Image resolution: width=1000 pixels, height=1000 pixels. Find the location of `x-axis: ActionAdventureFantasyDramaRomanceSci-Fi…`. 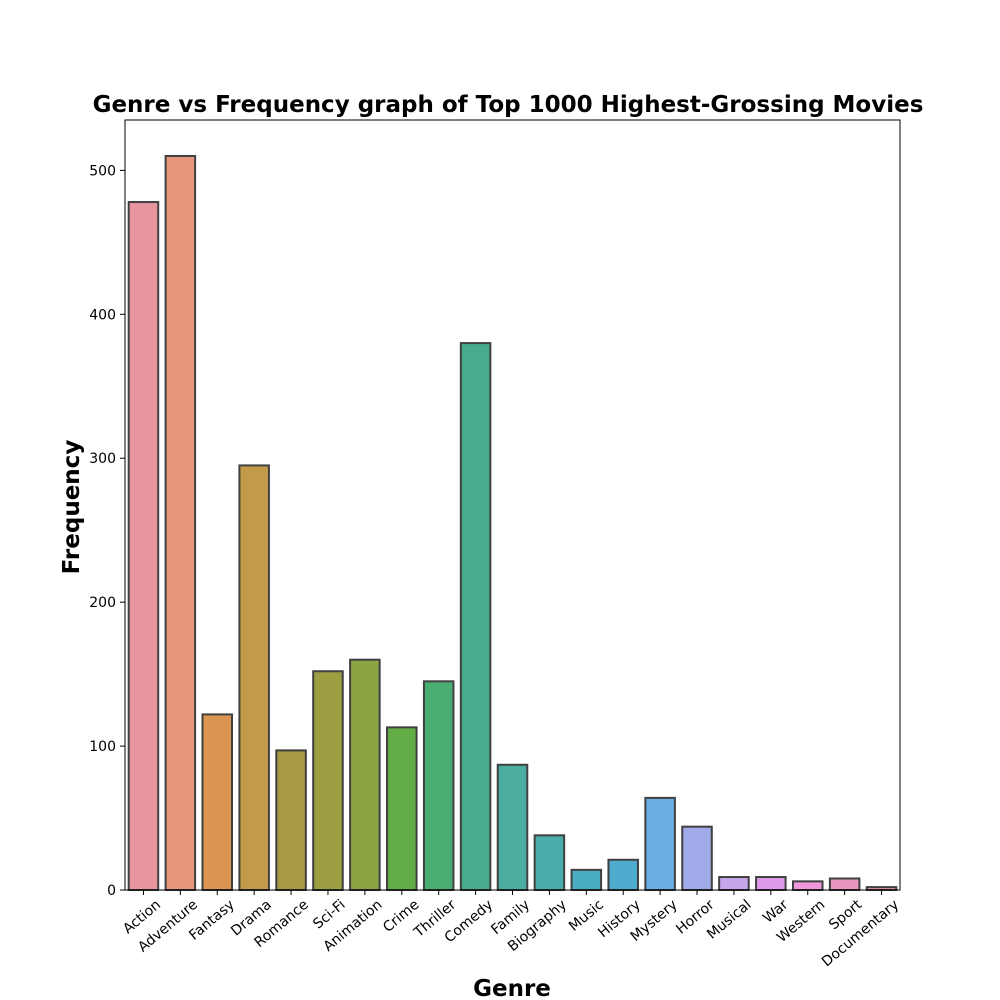

x-axis: ActionAdventureFantasyDramaRomanceSci-Fi… is located at coordinates (511, 930).